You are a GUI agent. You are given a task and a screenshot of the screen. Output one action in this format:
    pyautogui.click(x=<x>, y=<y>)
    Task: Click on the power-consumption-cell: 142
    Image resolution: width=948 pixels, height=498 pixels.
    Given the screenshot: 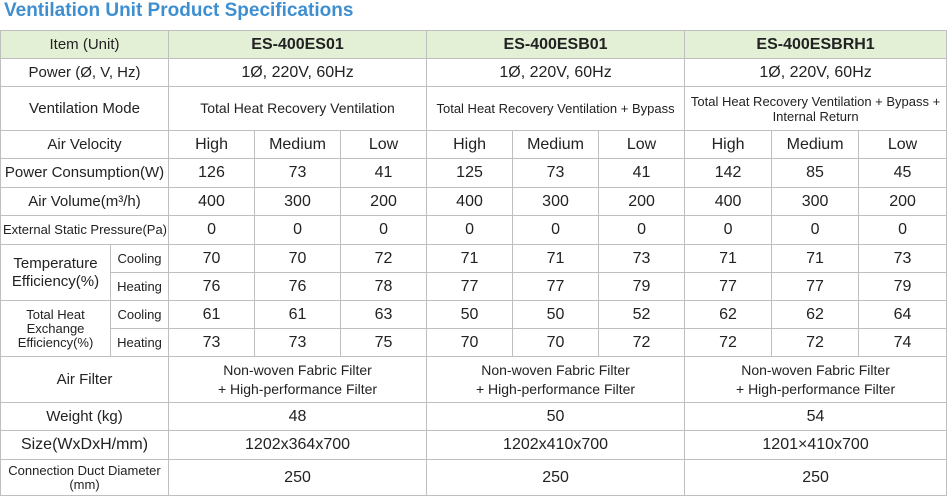 What is the action you would take?
    pyautogui.click(x=728, y=173)
    